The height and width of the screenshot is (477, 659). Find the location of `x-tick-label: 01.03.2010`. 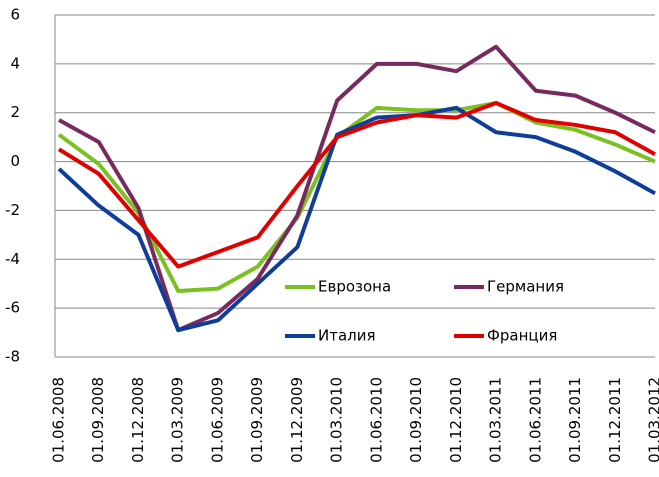

x-tick-label: 01.03.2010 is located at coordinates (337, 420).